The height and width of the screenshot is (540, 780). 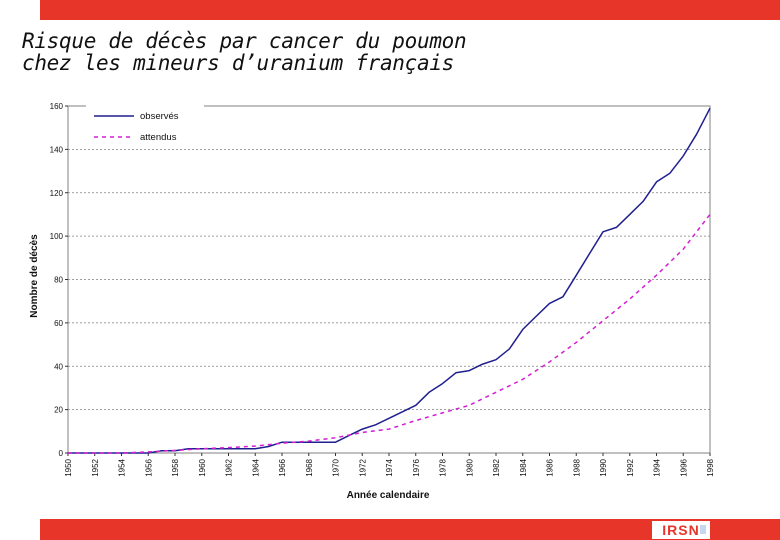 I want to click on x-tick-label: 1958, so click(x=175, y=467).